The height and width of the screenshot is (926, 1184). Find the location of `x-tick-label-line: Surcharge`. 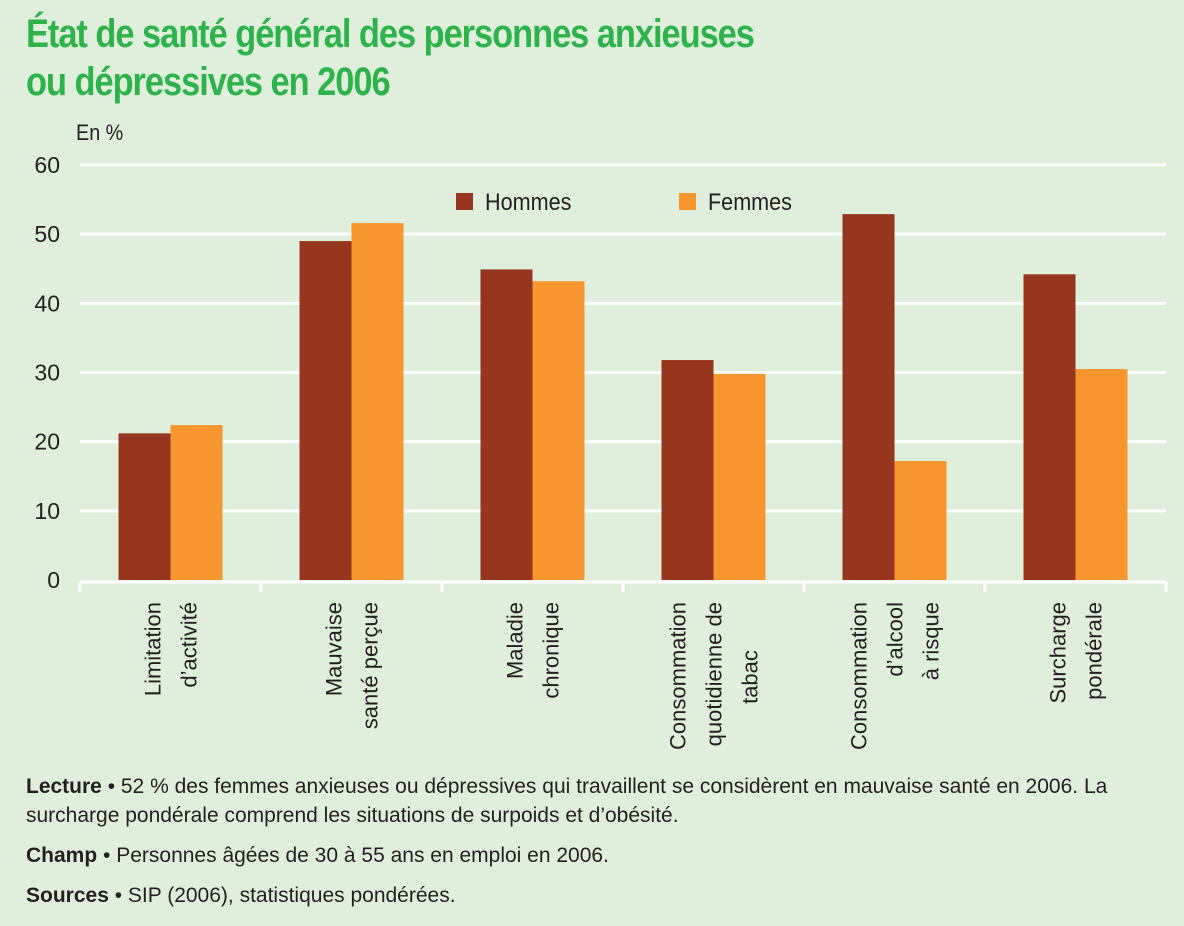

x-tick-label-line: Surcharge is located at coordinates (1058, 653).